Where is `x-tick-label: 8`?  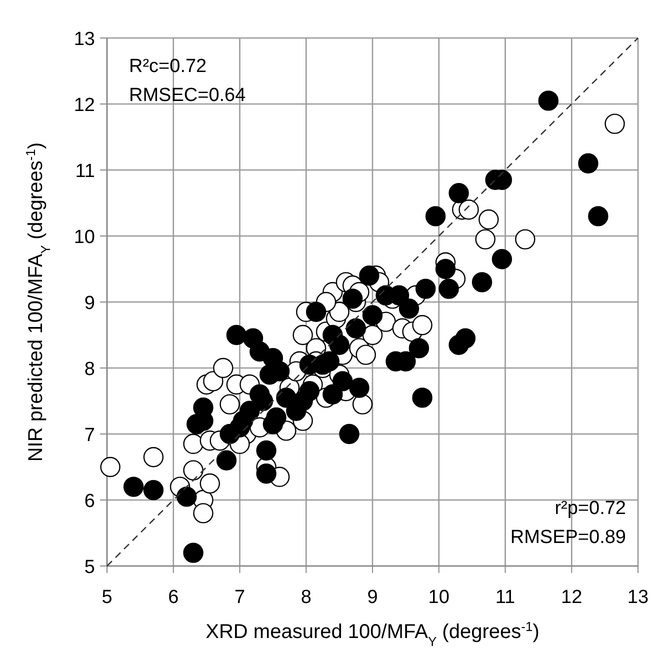 x-tick-label: 8 is located at coordinates (306, 597).